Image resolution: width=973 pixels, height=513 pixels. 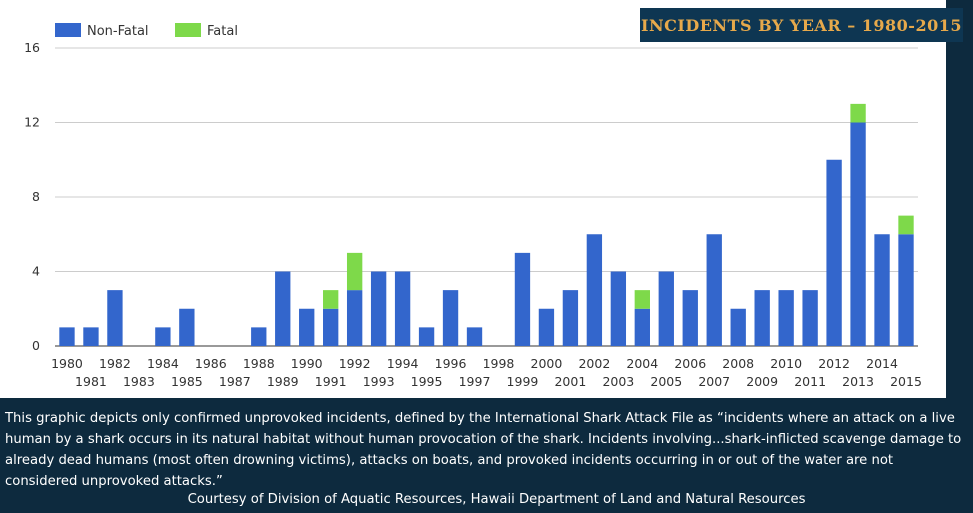 I want to click on x-tick-label: 2006, so click(x=690, y=363).